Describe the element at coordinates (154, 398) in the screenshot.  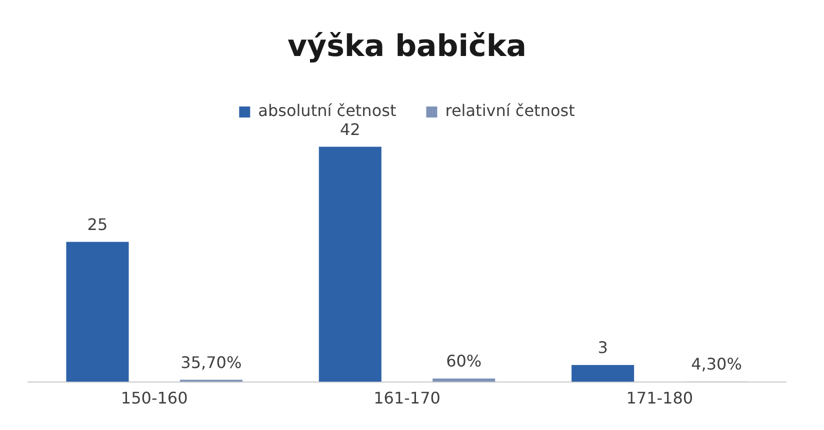
I see `x-tick-label: 150-160` at that location.